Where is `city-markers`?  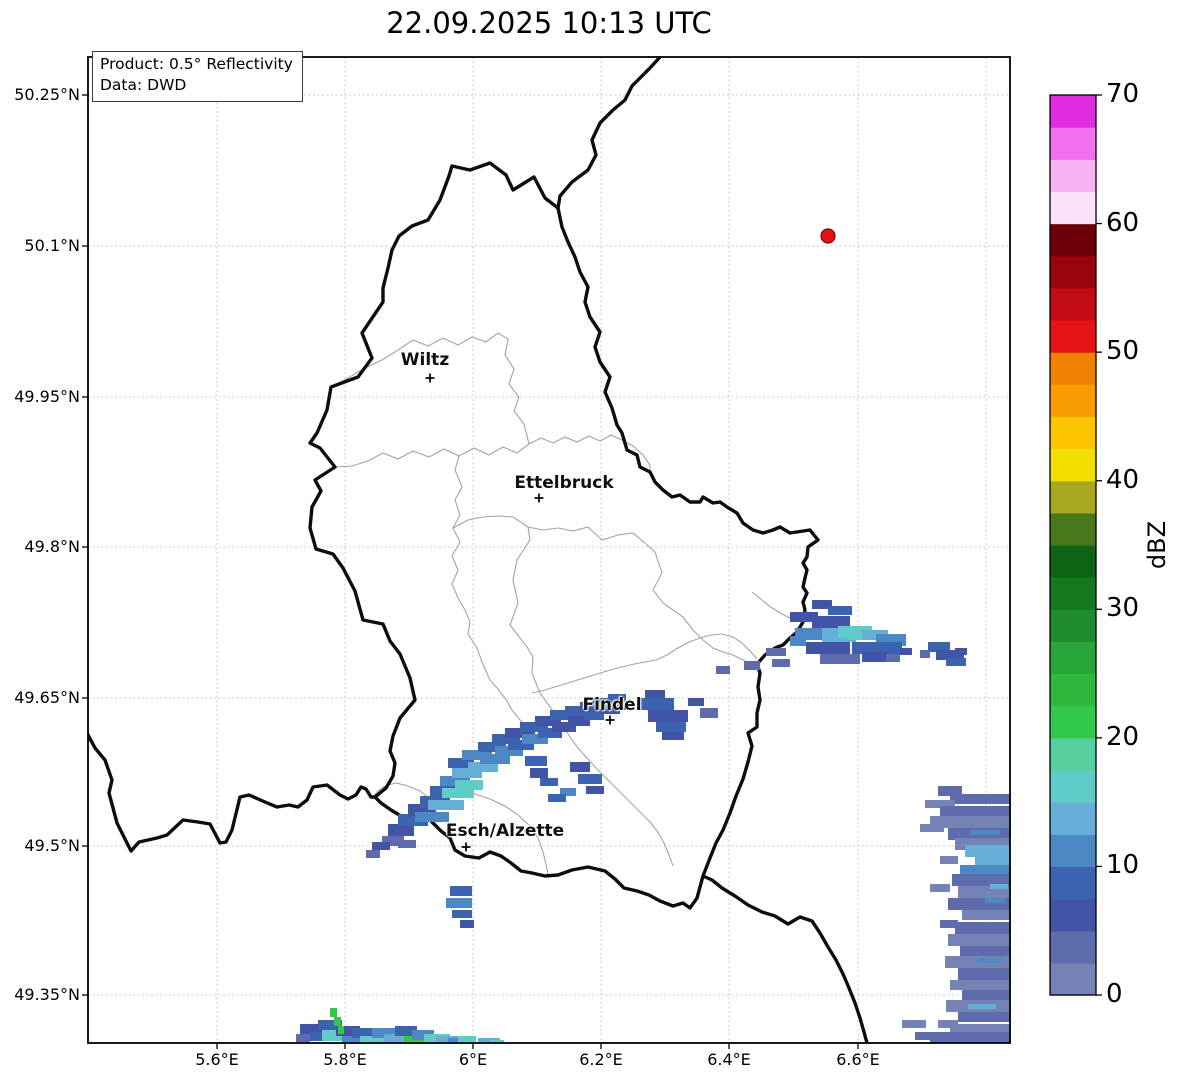 city-markers is located at coordinates (520, 612).